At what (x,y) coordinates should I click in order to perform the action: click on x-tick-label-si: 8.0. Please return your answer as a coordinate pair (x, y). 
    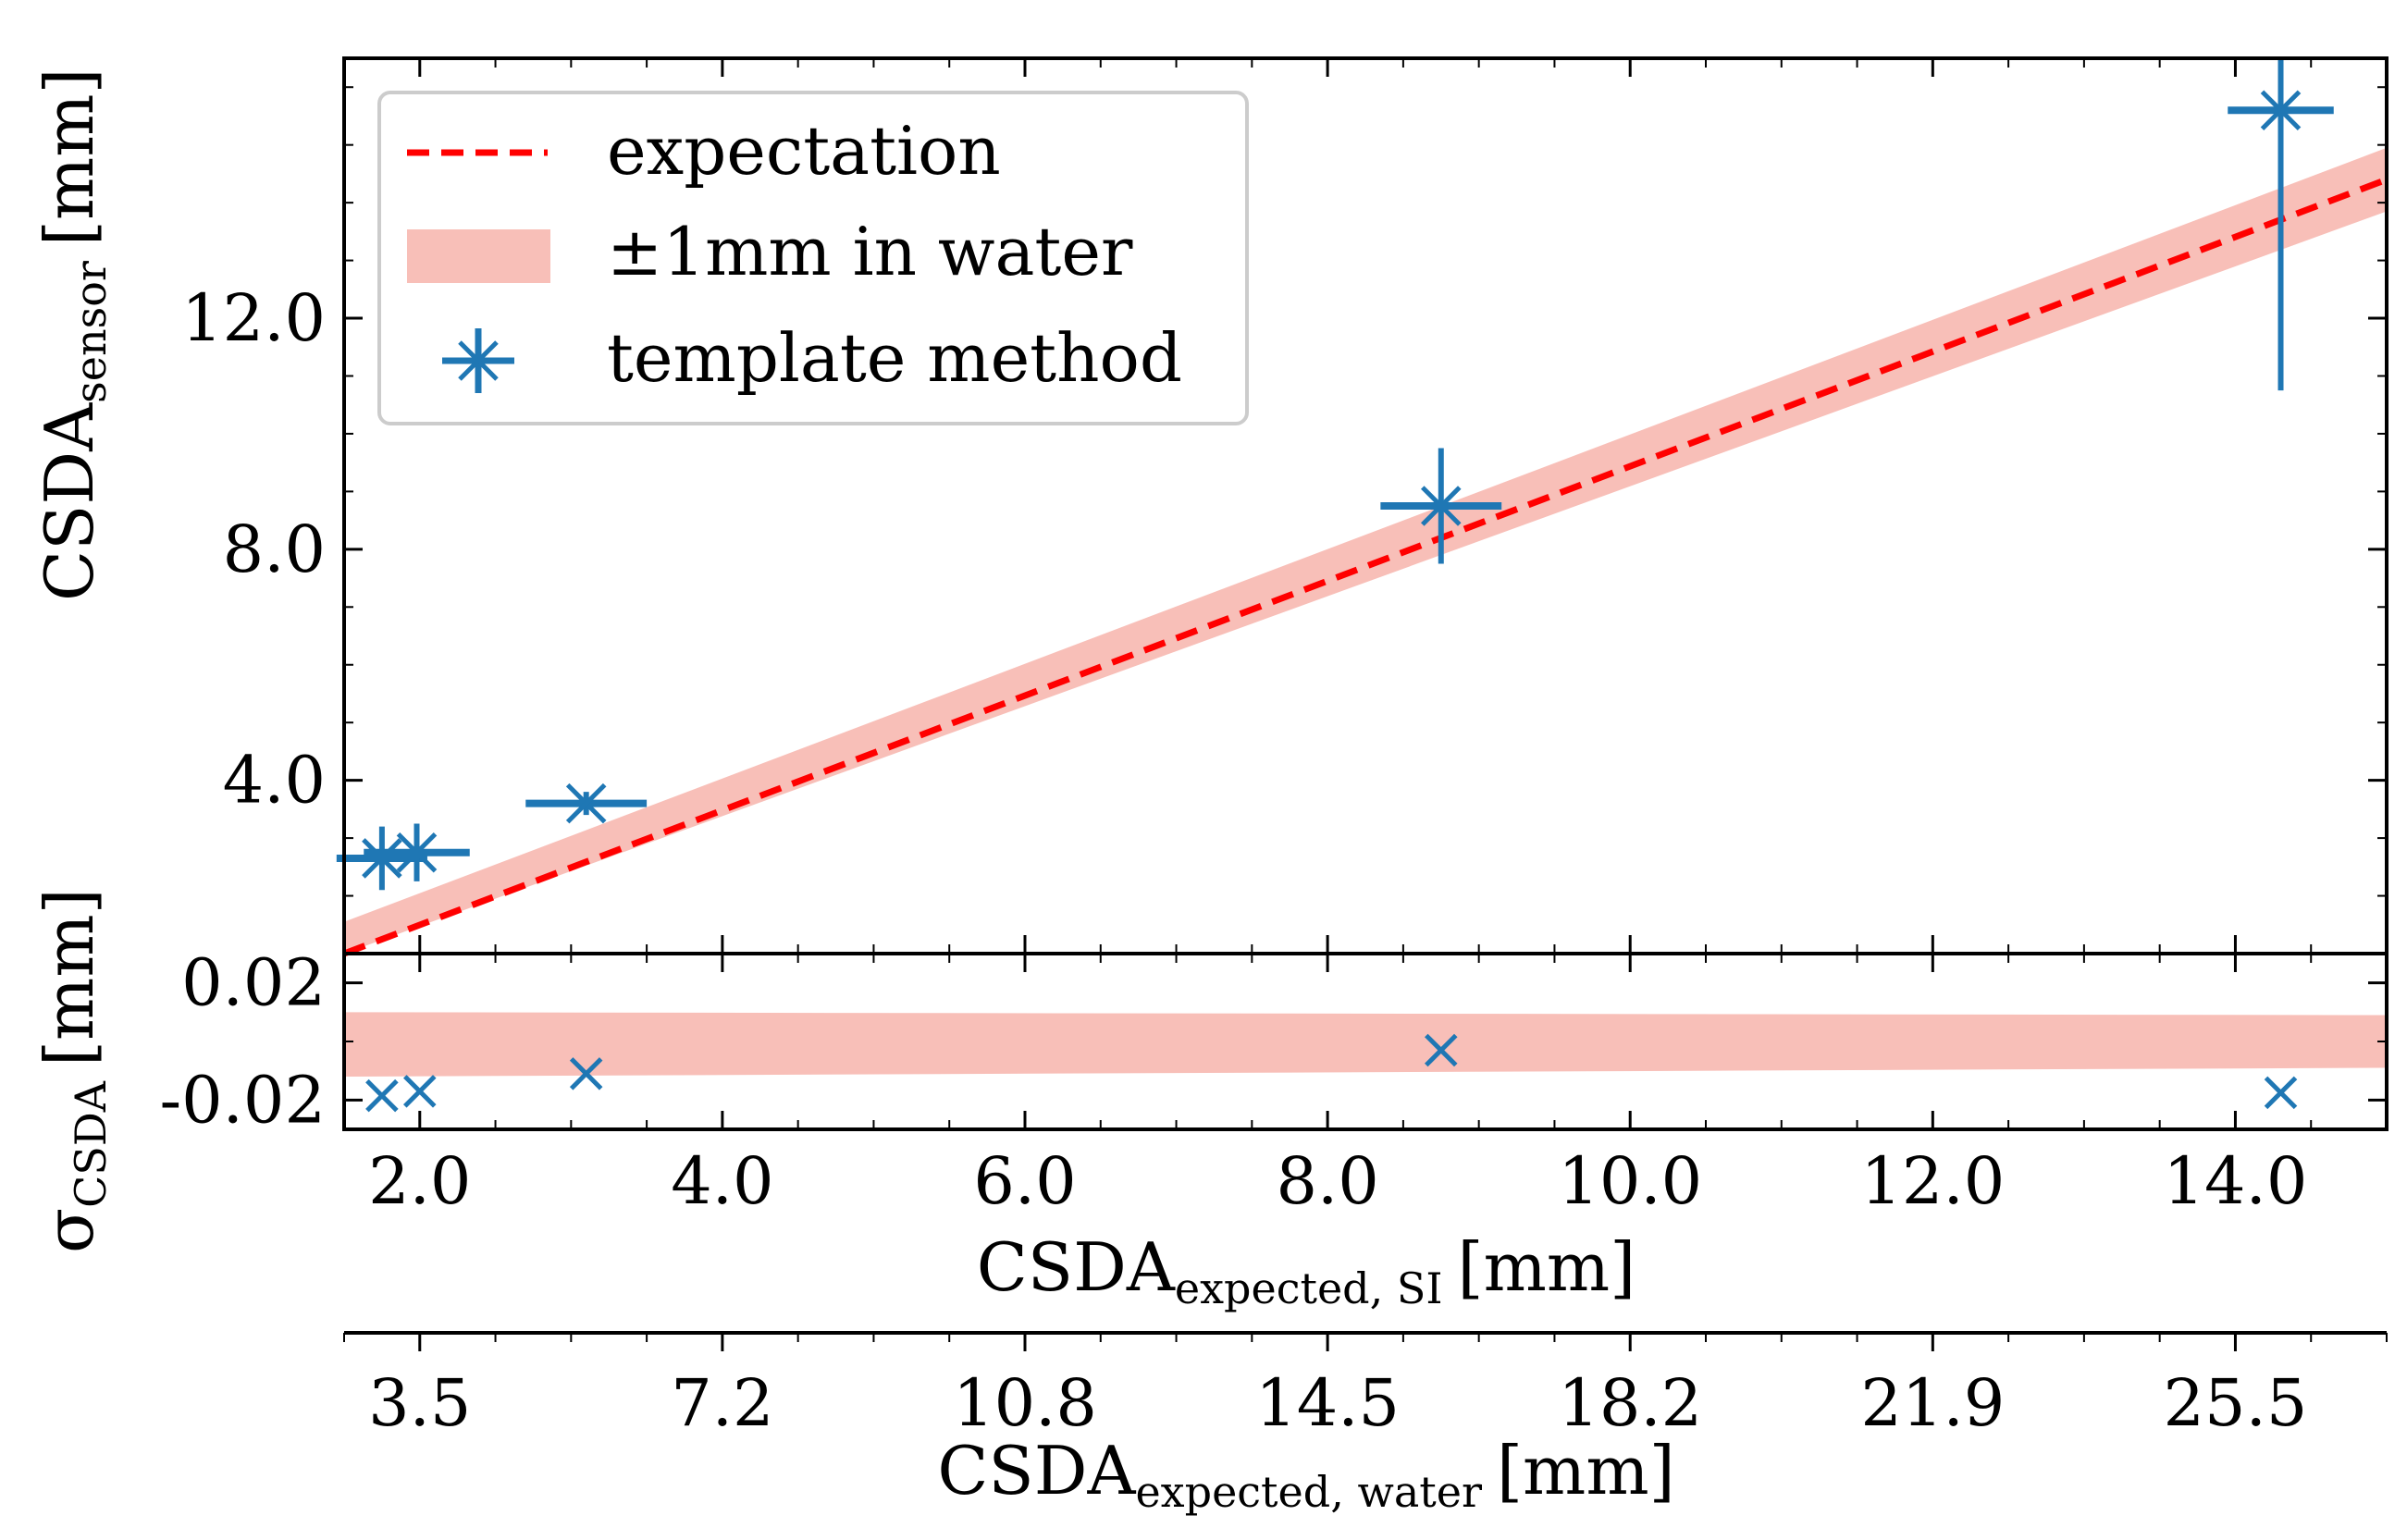
    Looking at the image, I should click on (1327, 1181).